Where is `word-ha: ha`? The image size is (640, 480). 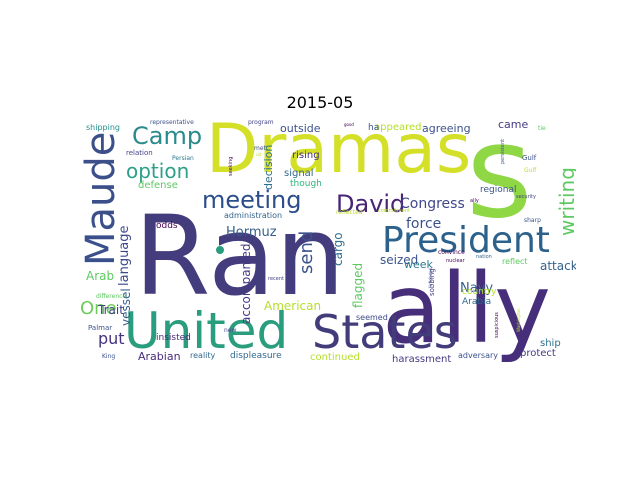 word-ha: ha is located at coordinates (373, 128).